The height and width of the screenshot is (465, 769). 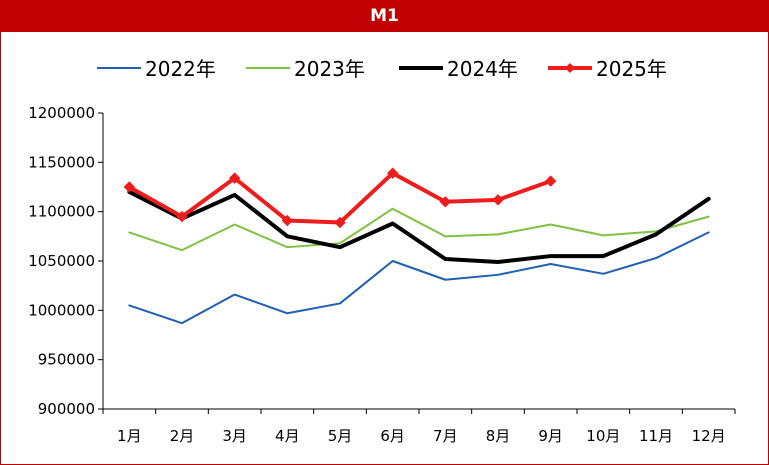 What do you see at coordinates (61, 261) in the screenshot?
I see `y-tick-label: 1050000` at bounding box center [61, 261].